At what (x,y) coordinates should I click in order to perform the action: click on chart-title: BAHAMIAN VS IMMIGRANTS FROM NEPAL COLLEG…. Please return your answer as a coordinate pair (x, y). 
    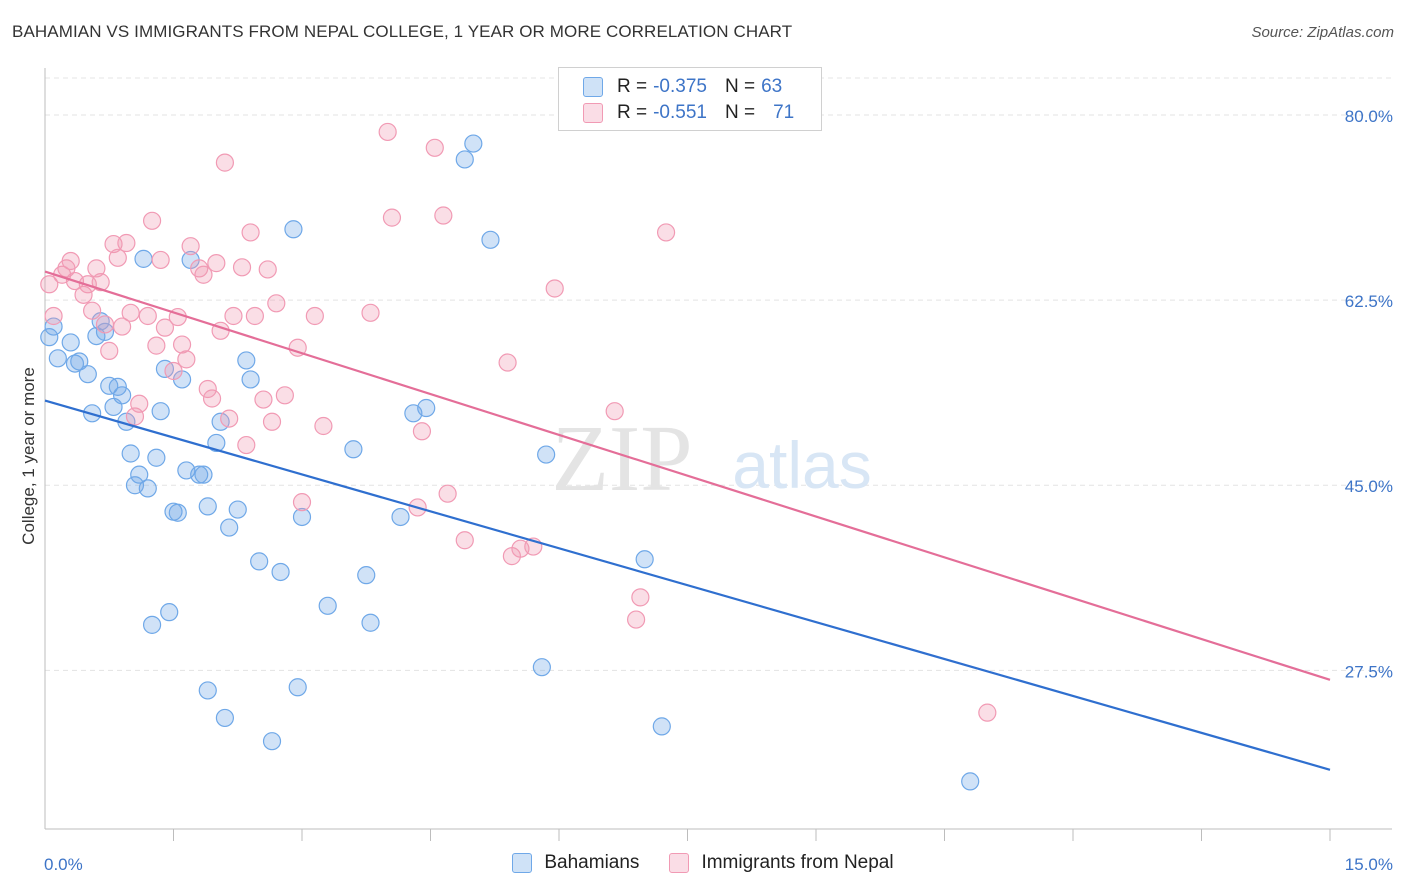
    Looking at the image, I should click on (402, 31).